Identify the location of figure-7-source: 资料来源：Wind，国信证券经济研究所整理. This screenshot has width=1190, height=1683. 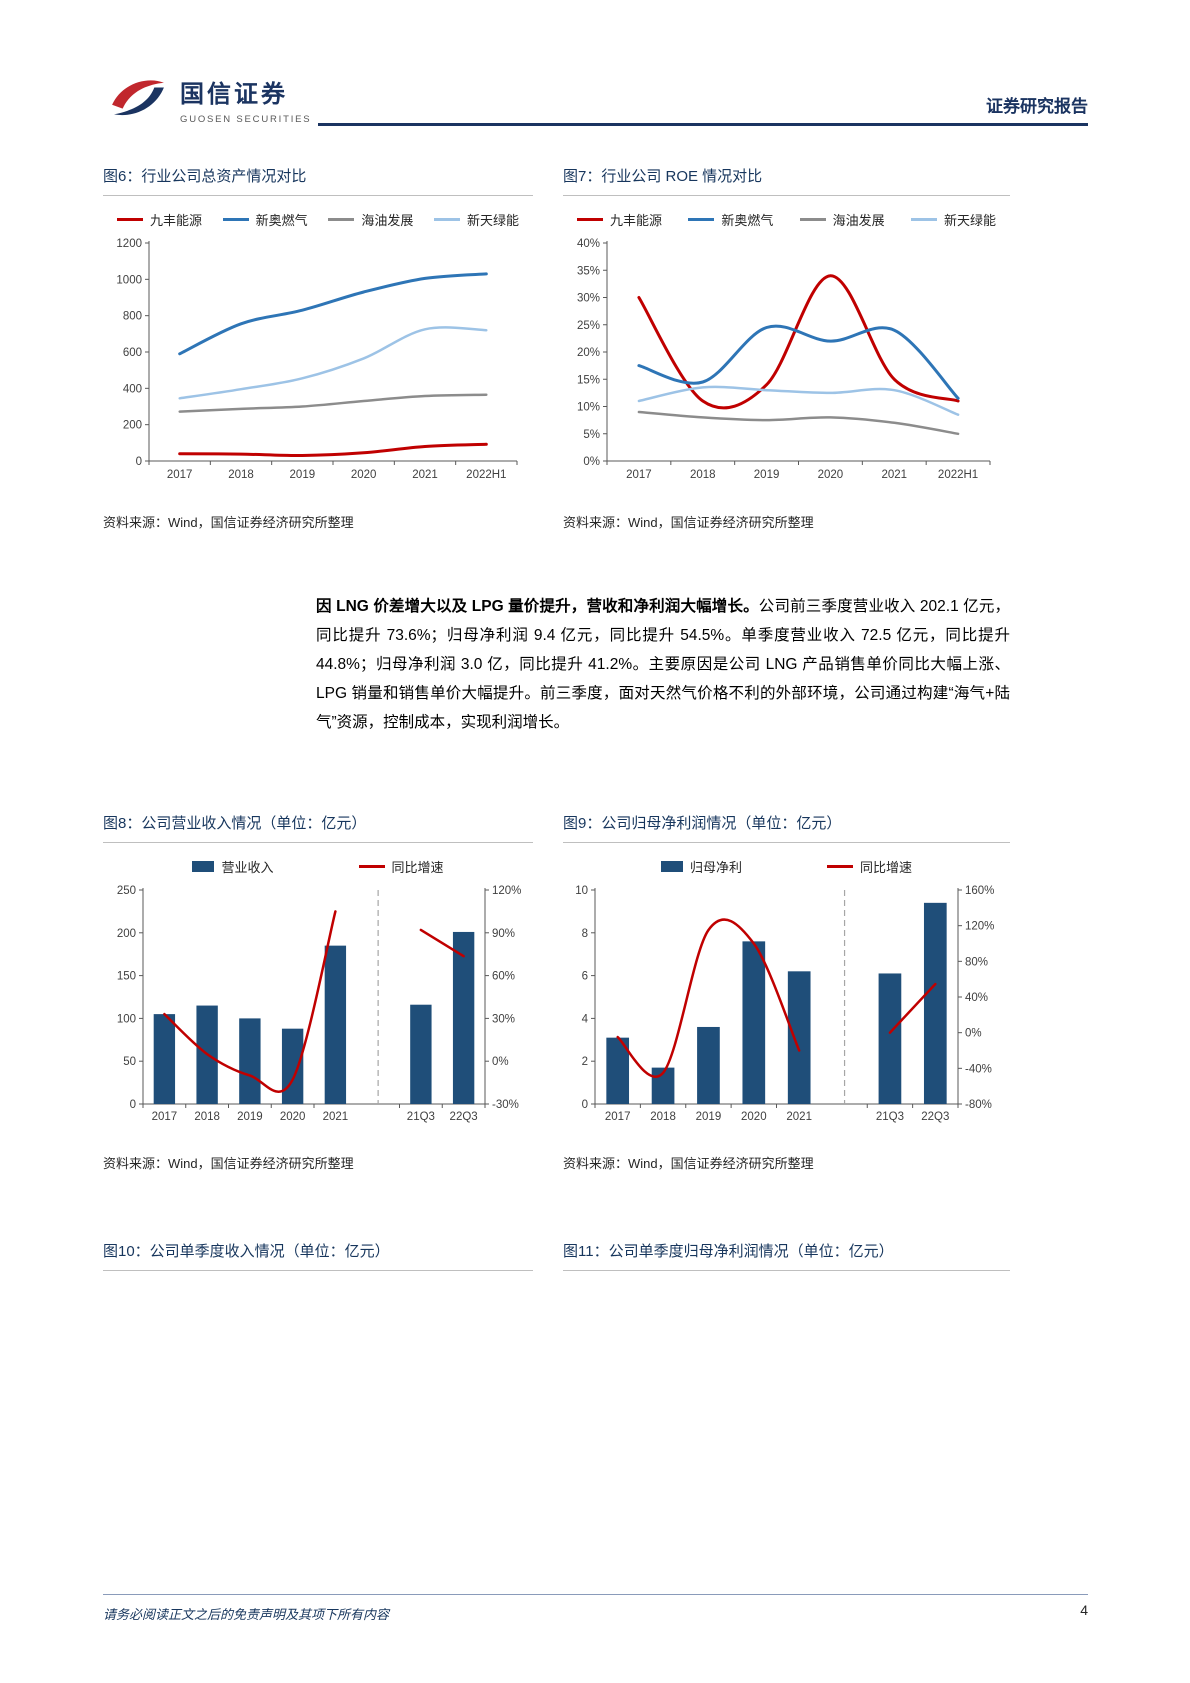
(688, 522).